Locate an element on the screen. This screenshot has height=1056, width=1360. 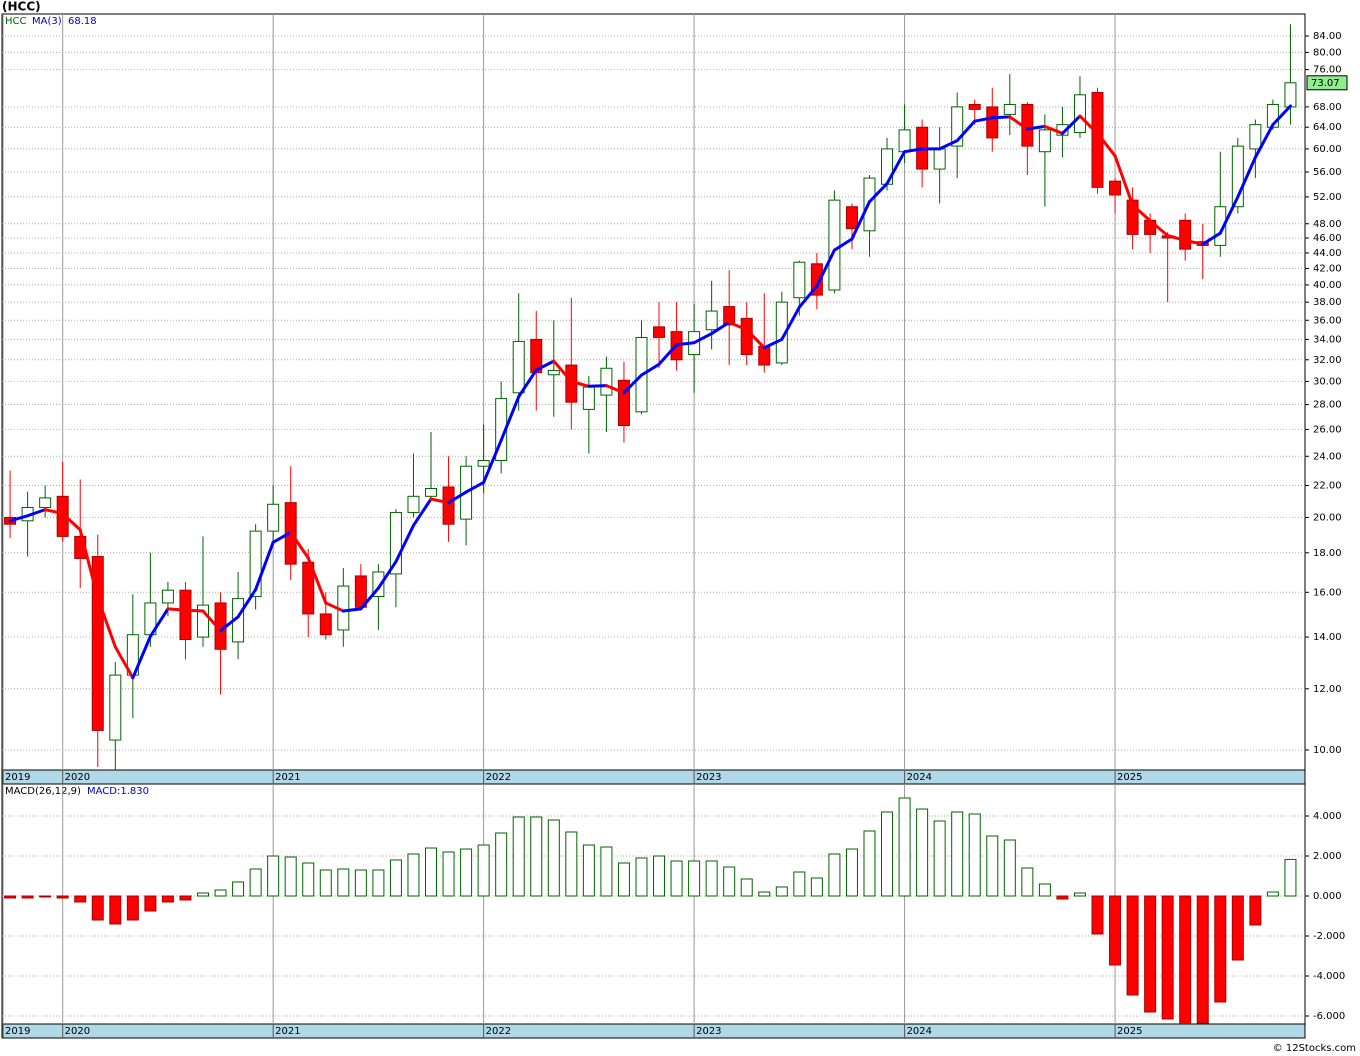
y-tick-label: -6.000 is located at coordinates (1329, 1016).